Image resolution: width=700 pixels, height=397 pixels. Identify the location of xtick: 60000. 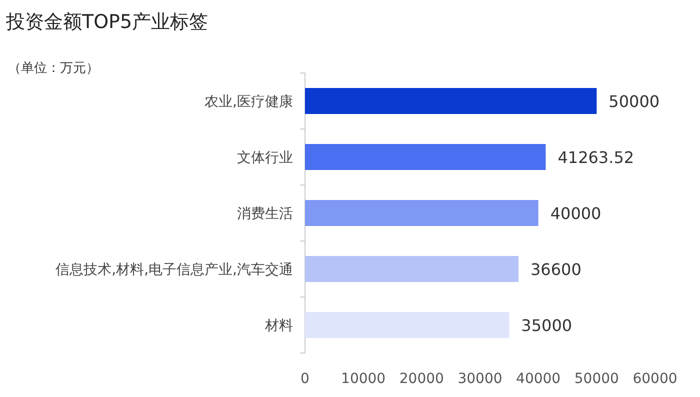
(655, 379).